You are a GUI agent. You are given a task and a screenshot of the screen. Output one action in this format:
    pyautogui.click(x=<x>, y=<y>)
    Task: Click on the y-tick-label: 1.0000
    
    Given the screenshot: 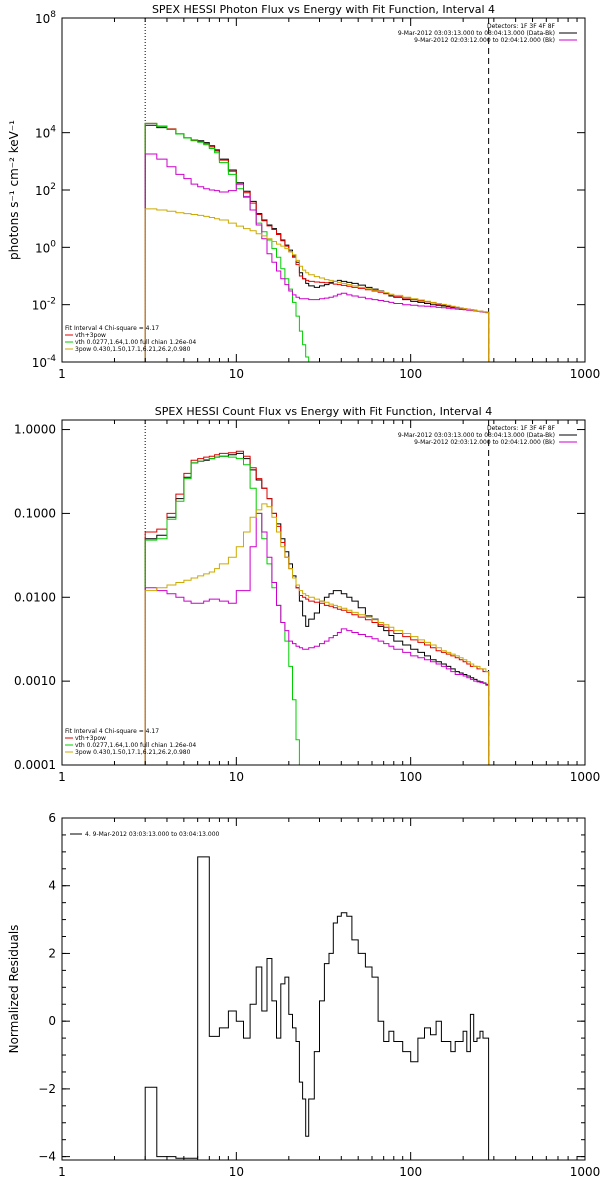 What is the action you would take?
    pyautogui.click(x=35, y=430)
    